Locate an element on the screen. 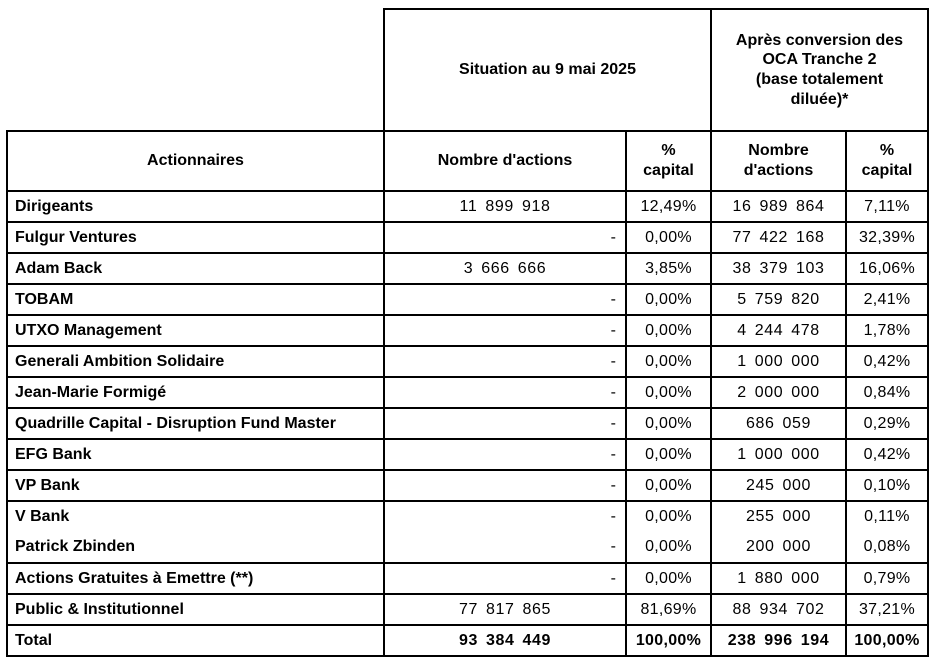 This screenshot has width=933, height=661. shares-diluted-cell: 4 244 478 is located at coordinates (778, 330).